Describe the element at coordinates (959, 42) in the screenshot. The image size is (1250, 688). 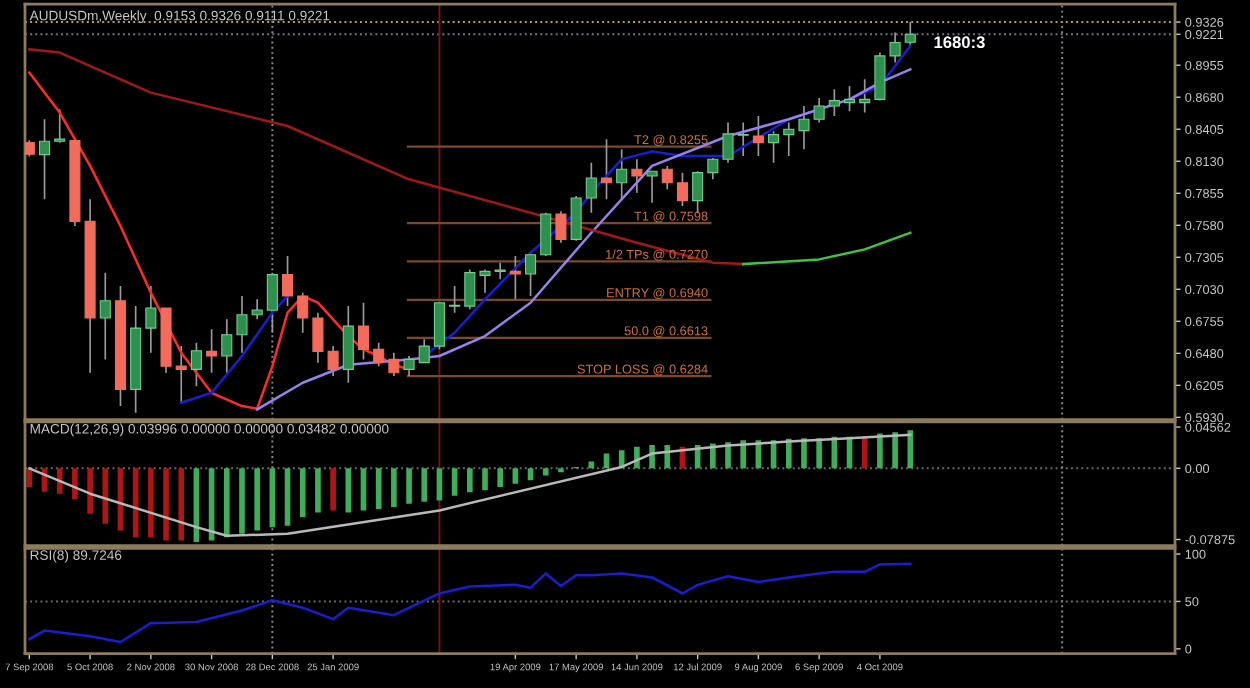
I see `annotation: 1680:3` at that location.